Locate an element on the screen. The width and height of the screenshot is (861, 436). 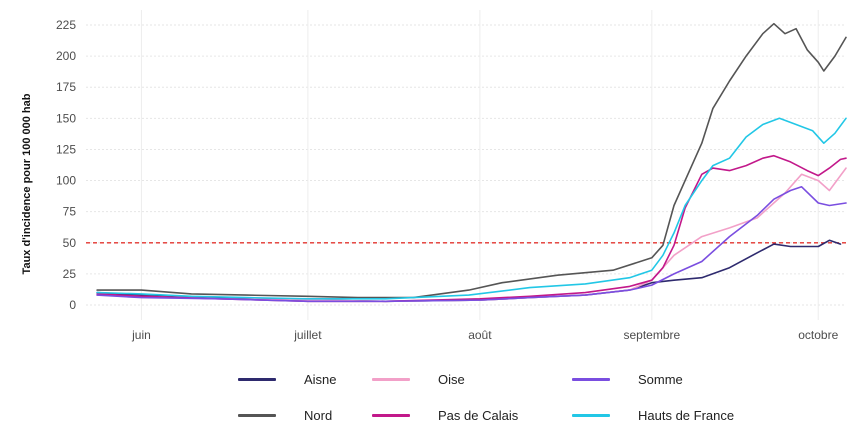
legend-label: Oise is located at coordinates (451, 379).